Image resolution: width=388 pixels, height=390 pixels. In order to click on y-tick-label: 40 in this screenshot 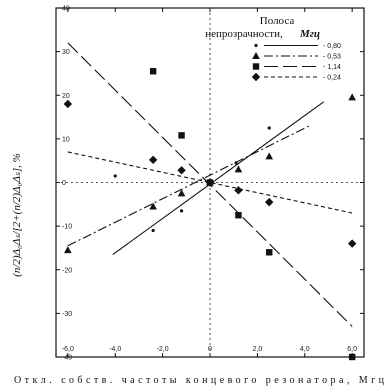, I will do `click(66, 9)`.